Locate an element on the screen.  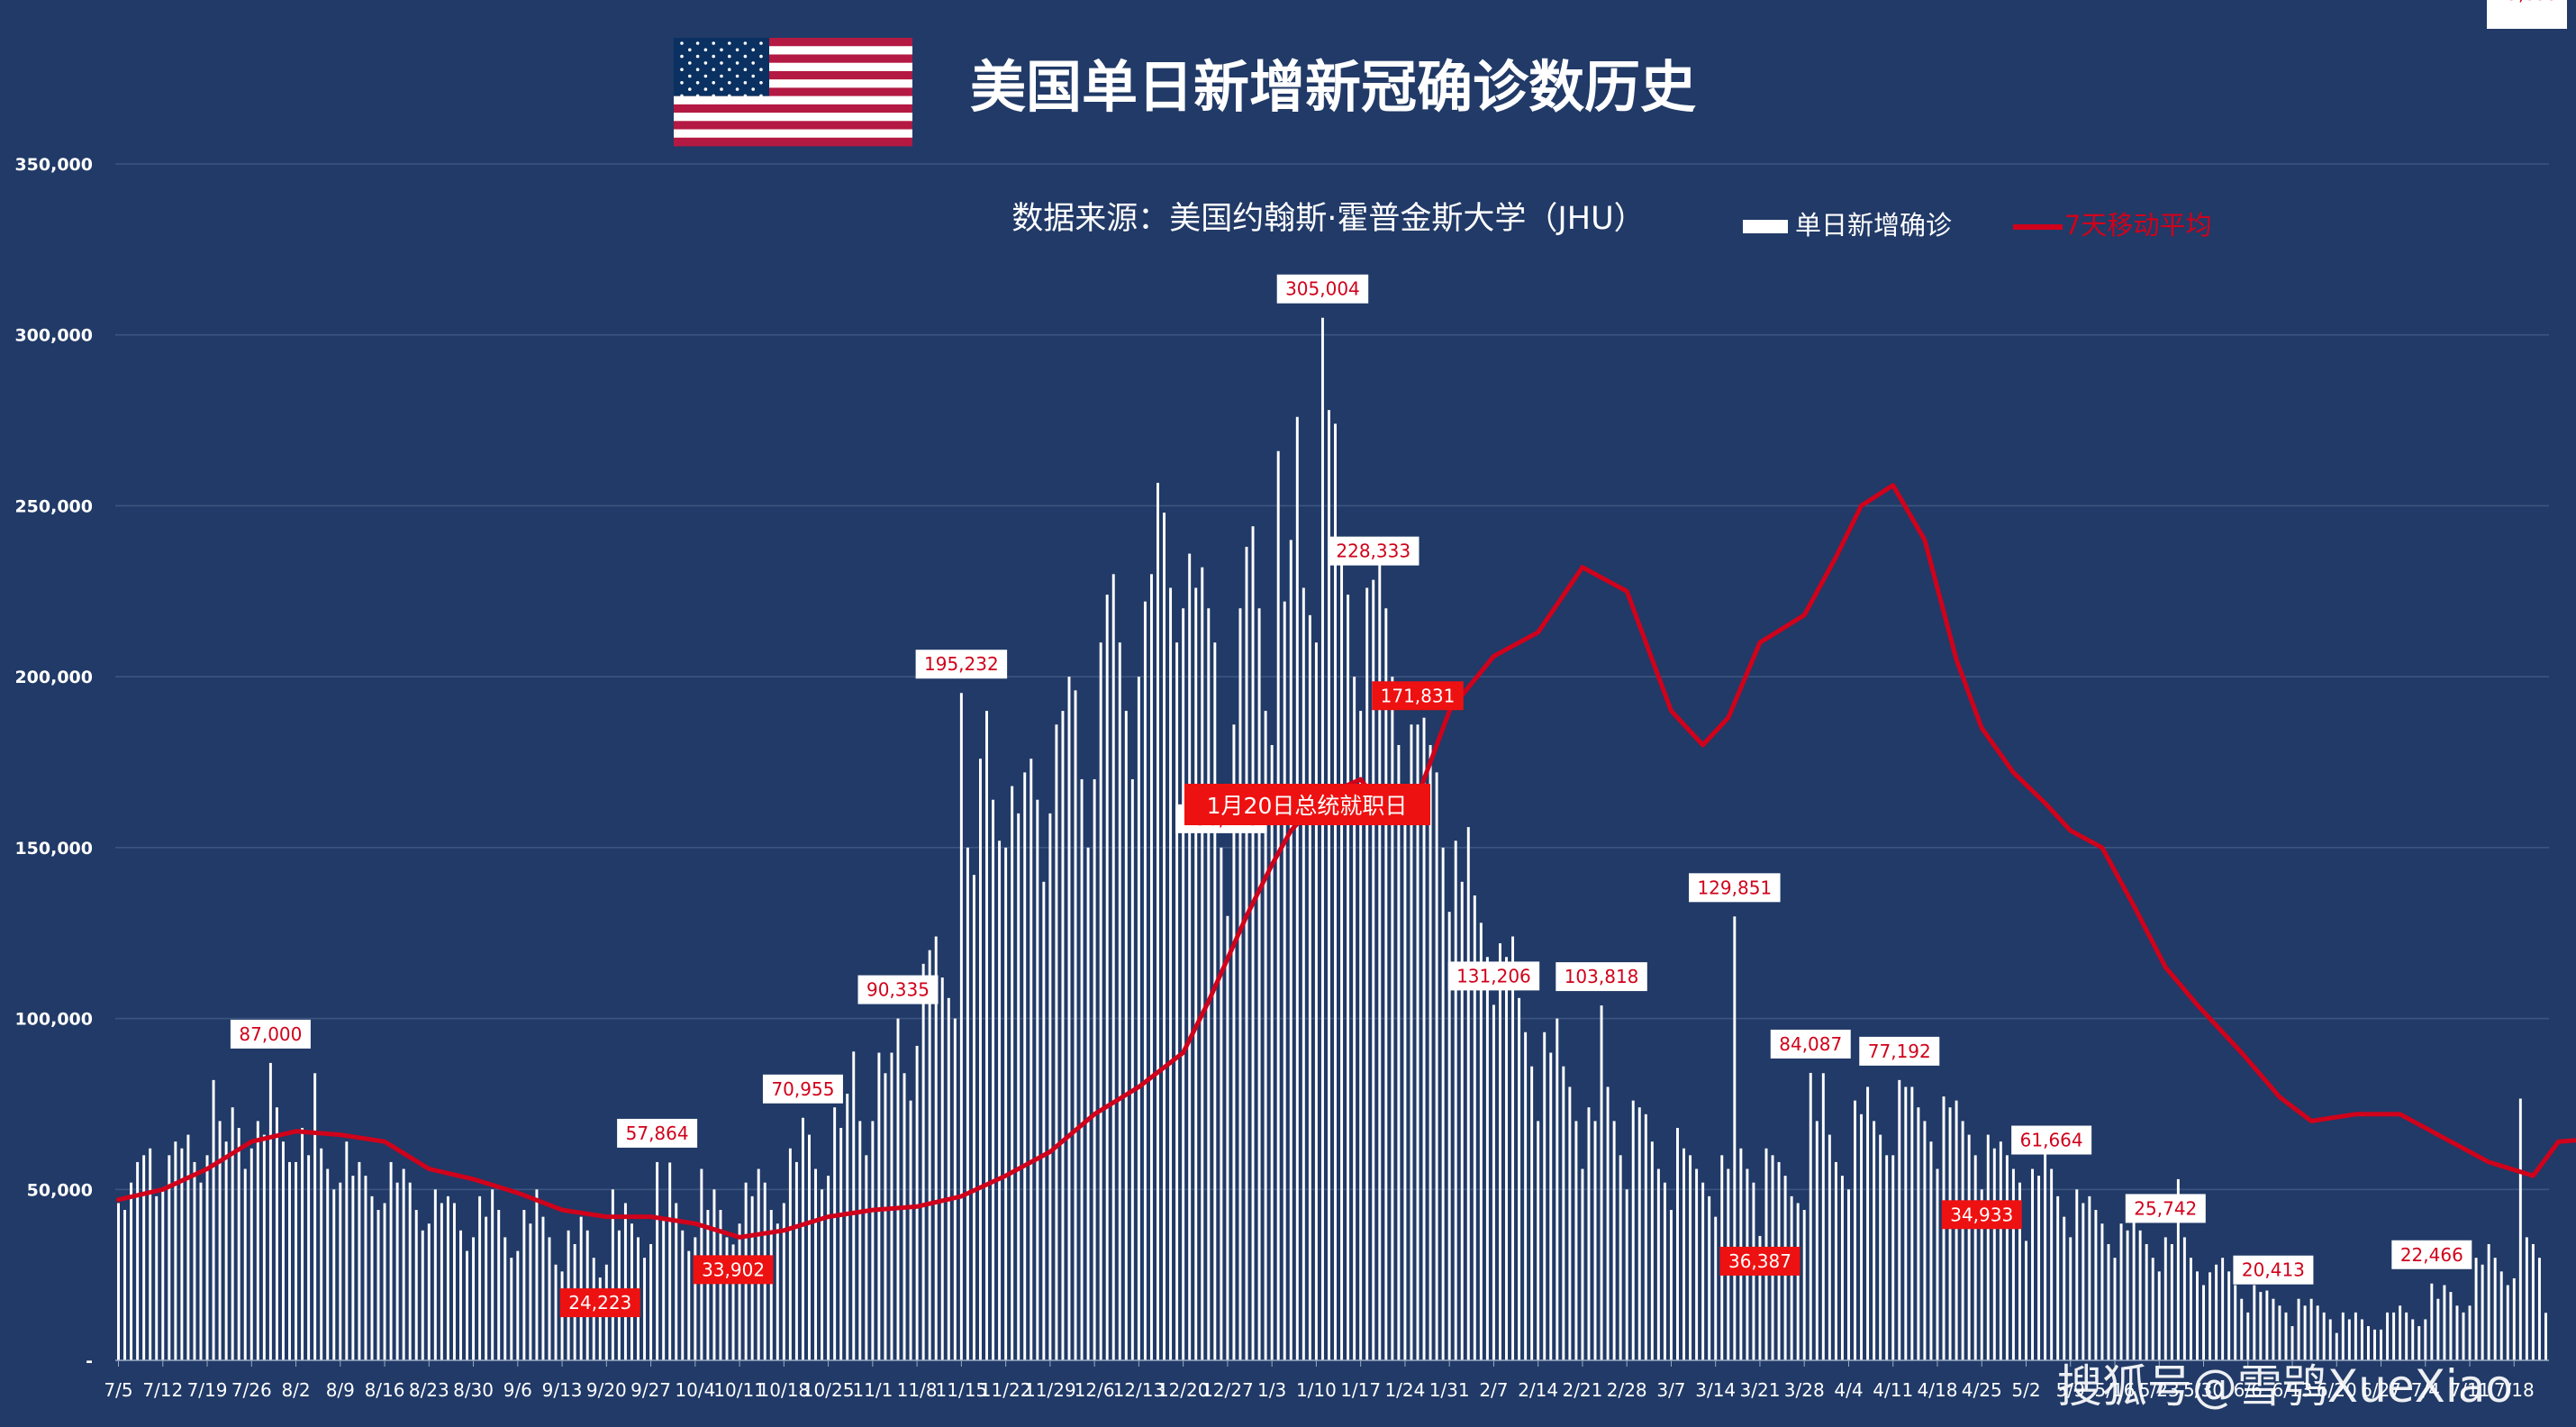
legend: 单日新增确诊 7天移动平均 is located at coordinates (1977, 225).